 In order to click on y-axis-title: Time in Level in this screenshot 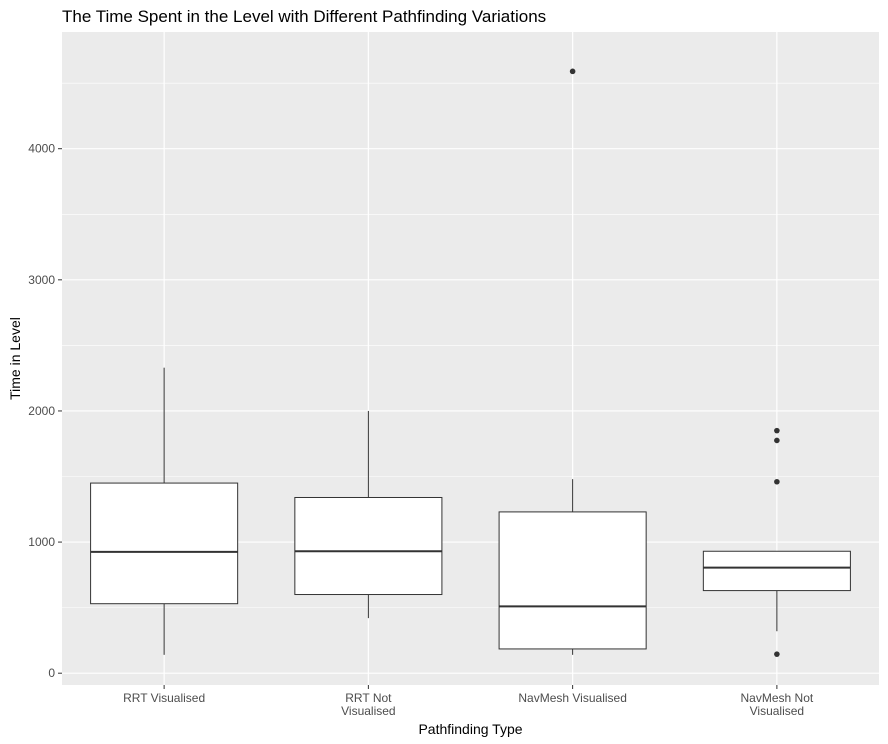, I will do `click(15, 358)`.